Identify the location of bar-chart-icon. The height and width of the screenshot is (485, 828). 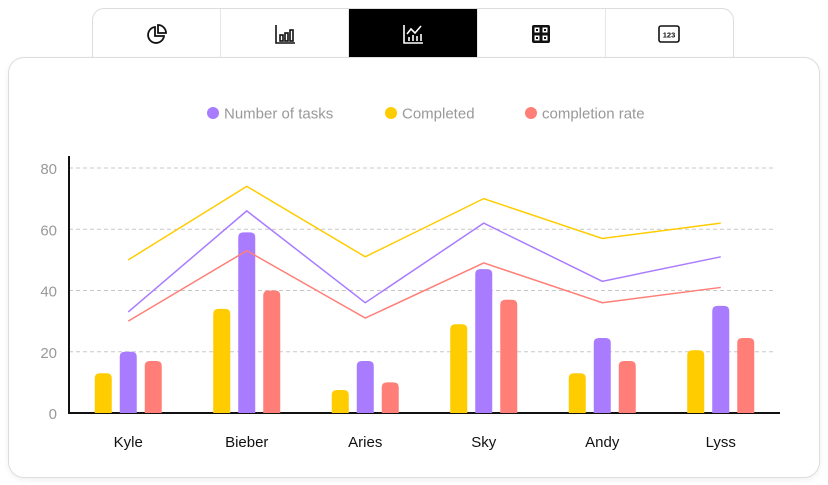
(284, 34).